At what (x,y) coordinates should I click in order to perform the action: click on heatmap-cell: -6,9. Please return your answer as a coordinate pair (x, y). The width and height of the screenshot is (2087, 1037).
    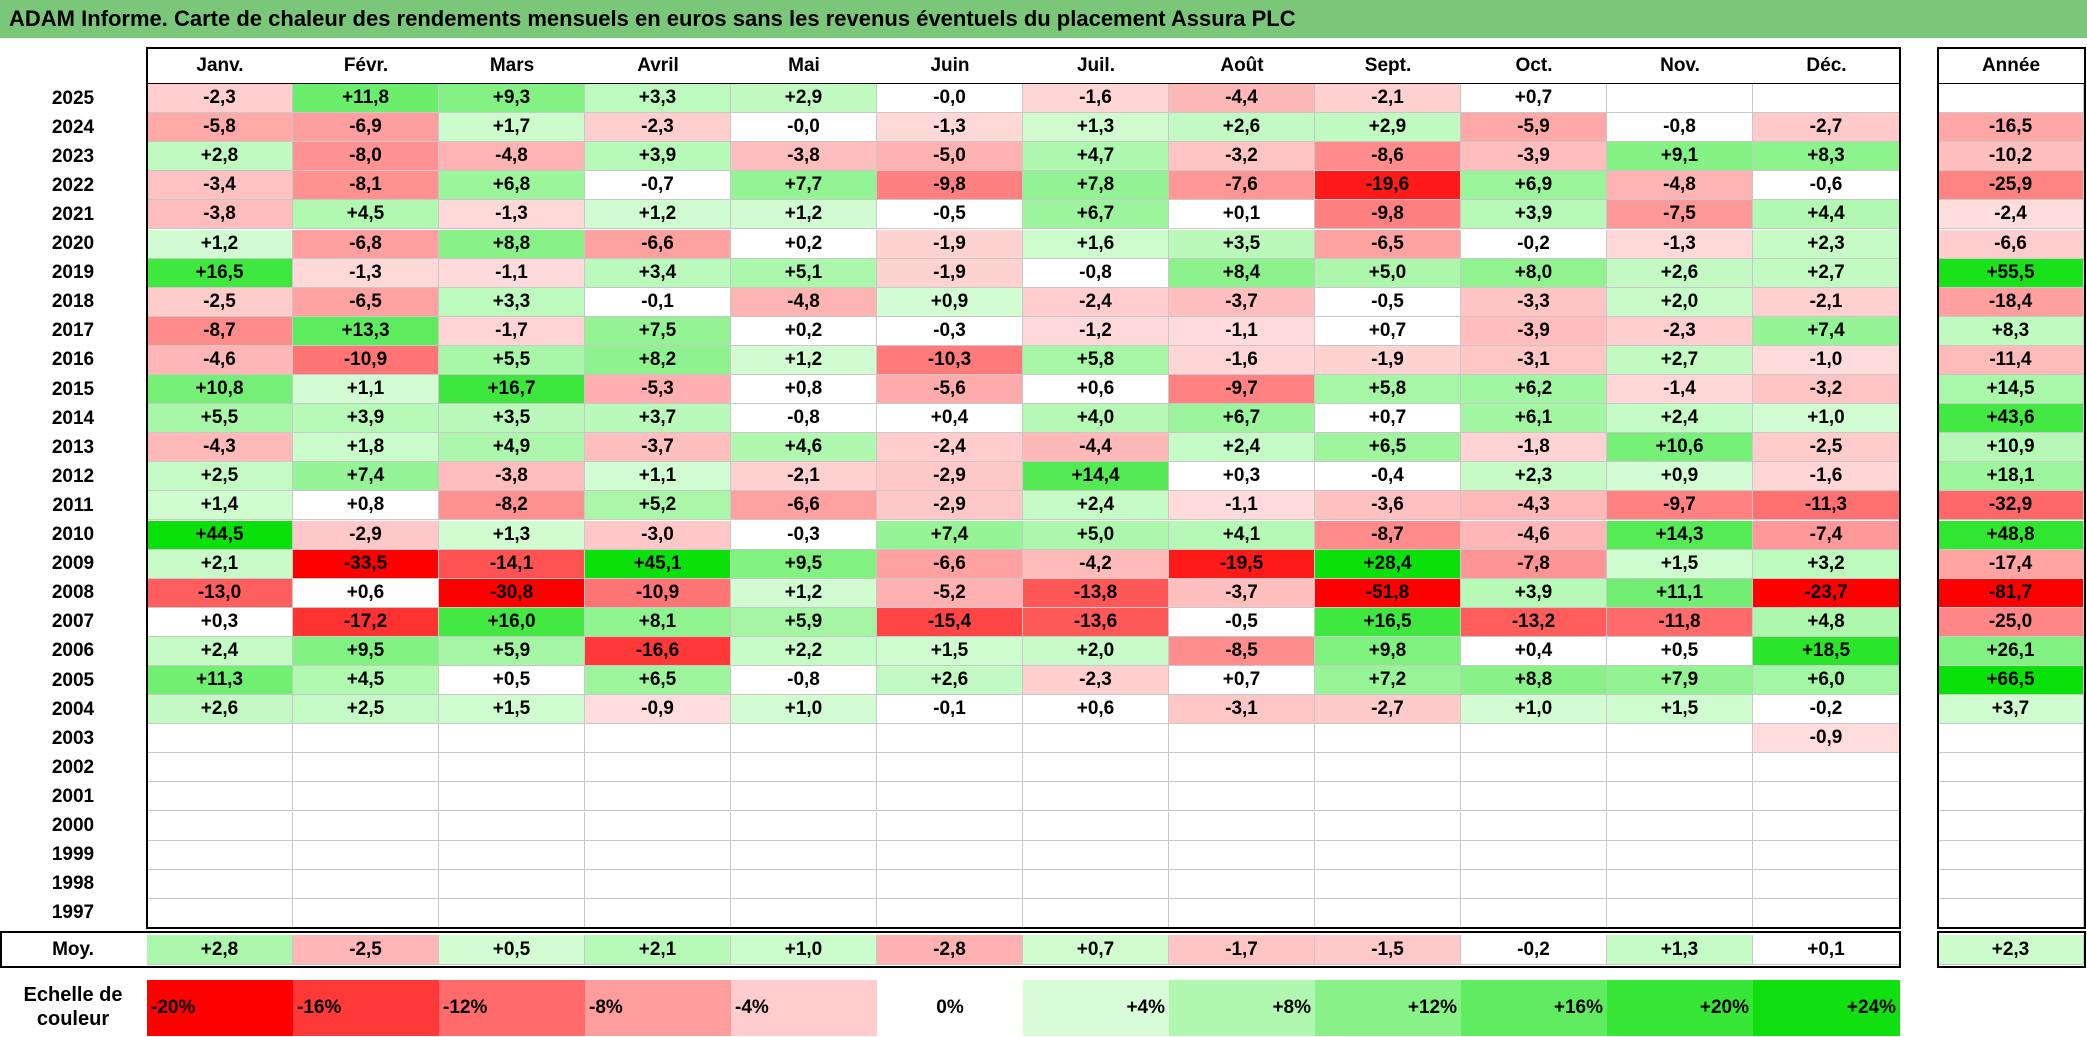
    Looking at the image, I should click on (366, 128).